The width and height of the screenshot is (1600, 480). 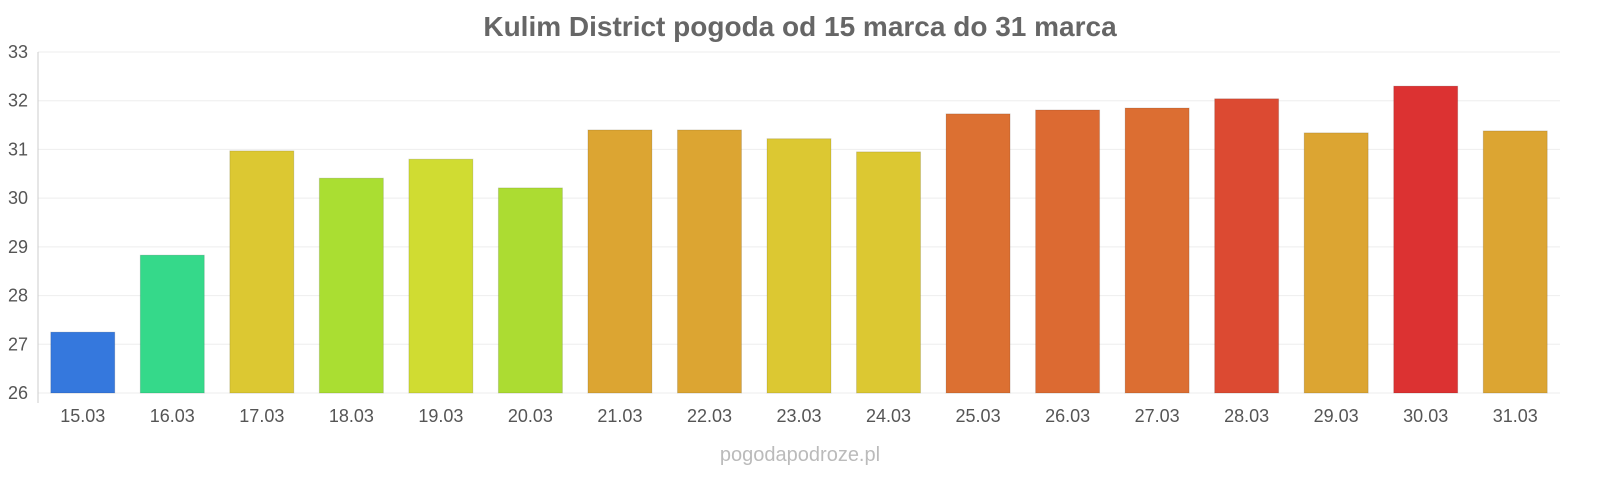 I want to click on x-tick-label: 31.03, so click(x=1515, y=416).